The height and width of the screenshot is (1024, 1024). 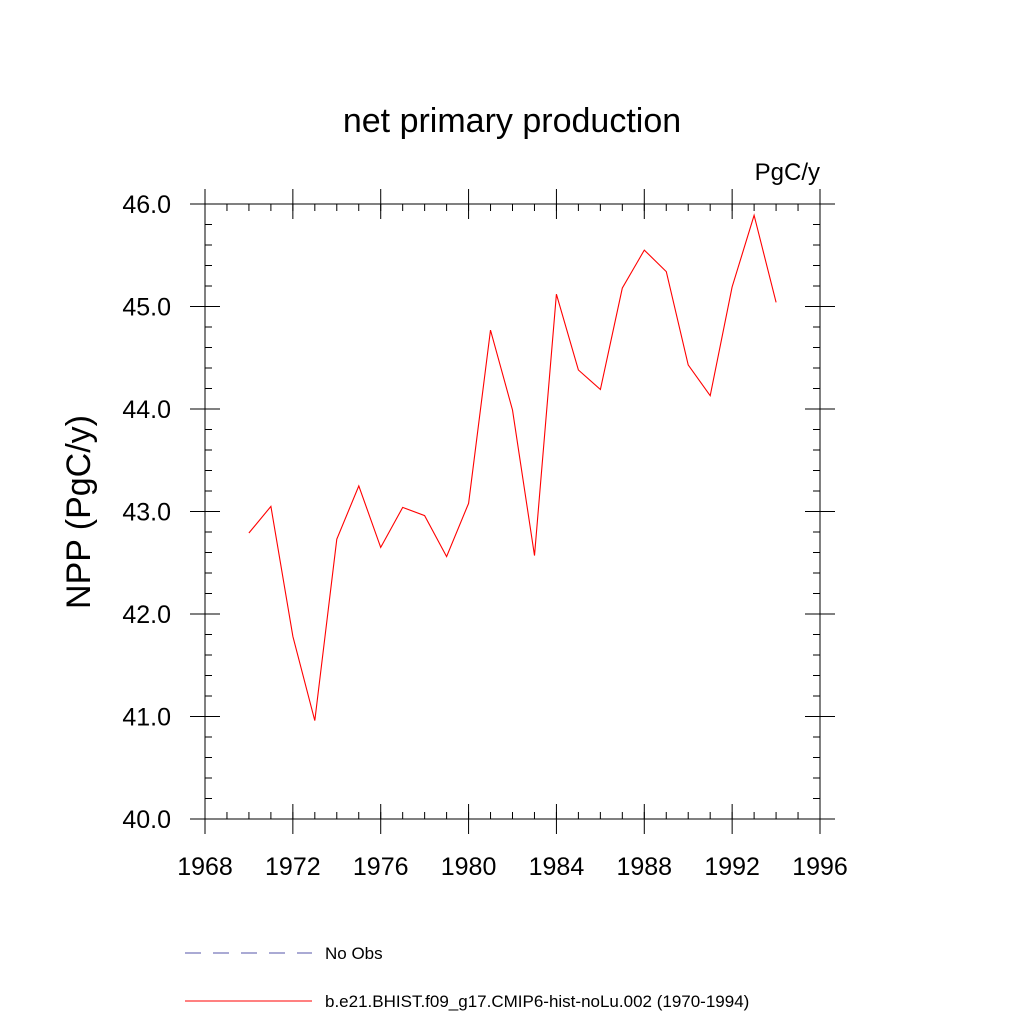 What do you see at coordinates (354, 953) in the screenshot?
I see `legend-label-no-obs: No Obs` at bounding box center [354, 953].